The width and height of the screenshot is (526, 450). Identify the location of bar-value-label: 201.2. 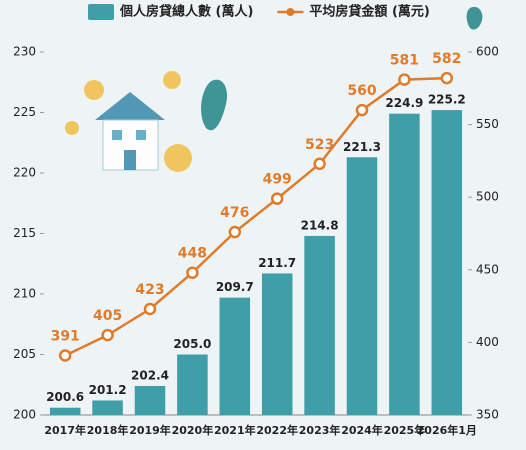
(108, 390).